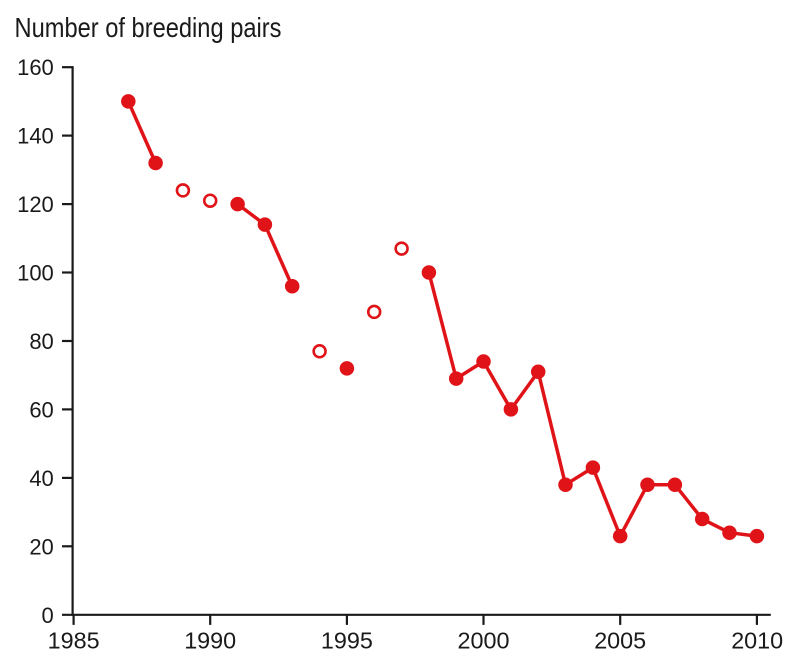 The height and width of the screenshot is (664, 800). What do you see at coordinates (757, 640) in the screenshot?
I see `svg-text: 2010` at bounding box center [757, 640].